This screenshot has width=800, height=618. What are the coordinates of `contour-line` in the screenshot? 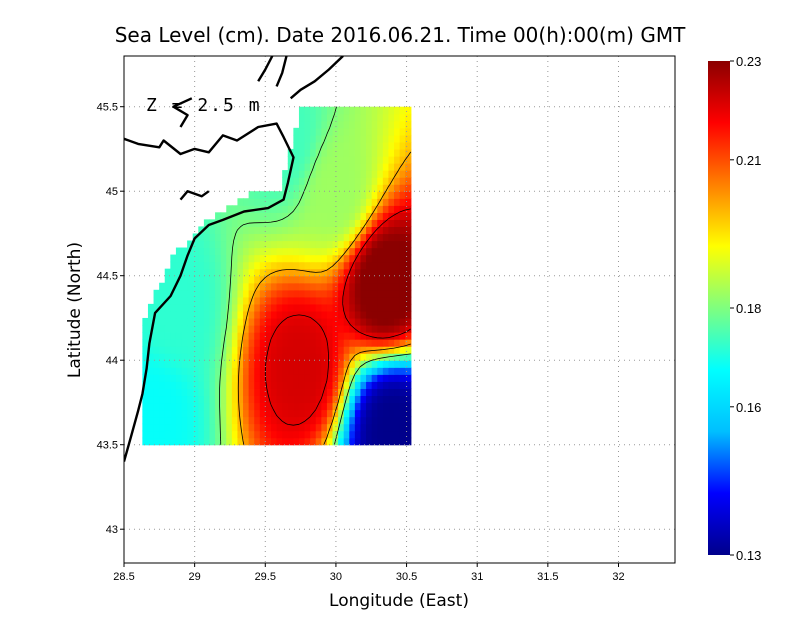 It's located at (338, 317).